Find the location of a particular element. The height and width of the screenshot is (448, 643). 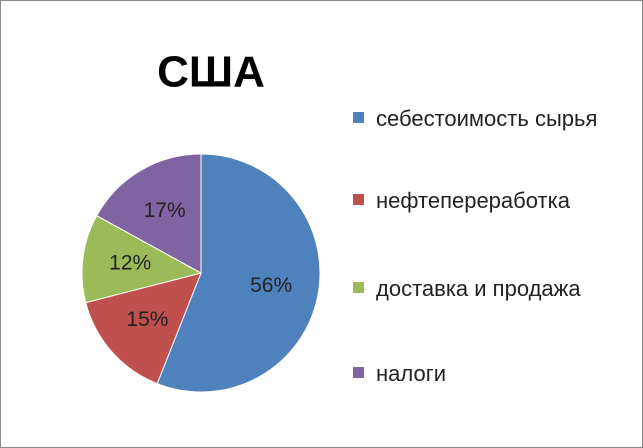

legend-label: себестоимость сырья is located at coordinates (487, 118).